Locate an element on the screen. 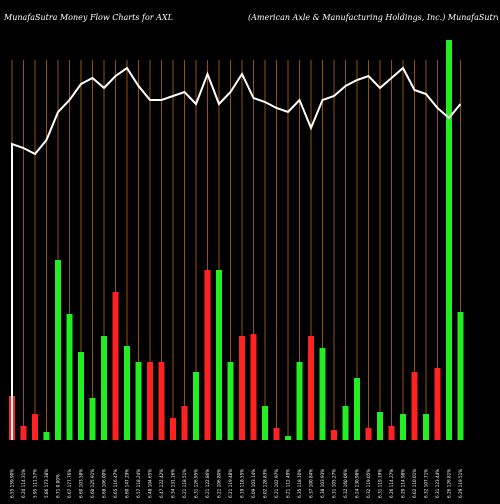 The height and width of the screenshot is (504, 500). x-tick-label: 6.31 123.44% is located at coordinates (437, 483).